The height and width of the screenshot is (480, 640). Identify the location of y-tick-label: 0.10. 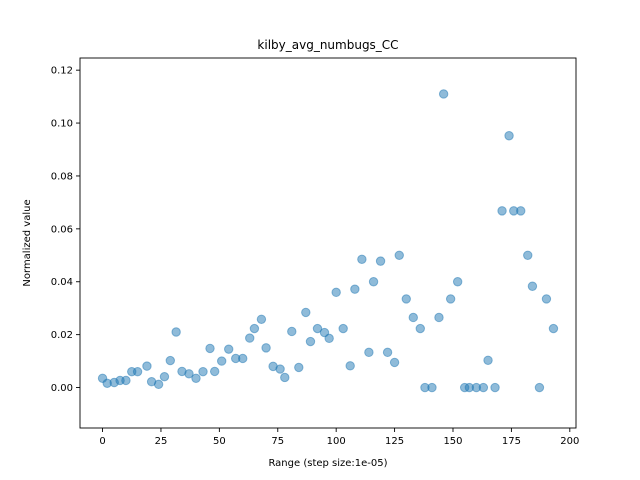
(62, 124).